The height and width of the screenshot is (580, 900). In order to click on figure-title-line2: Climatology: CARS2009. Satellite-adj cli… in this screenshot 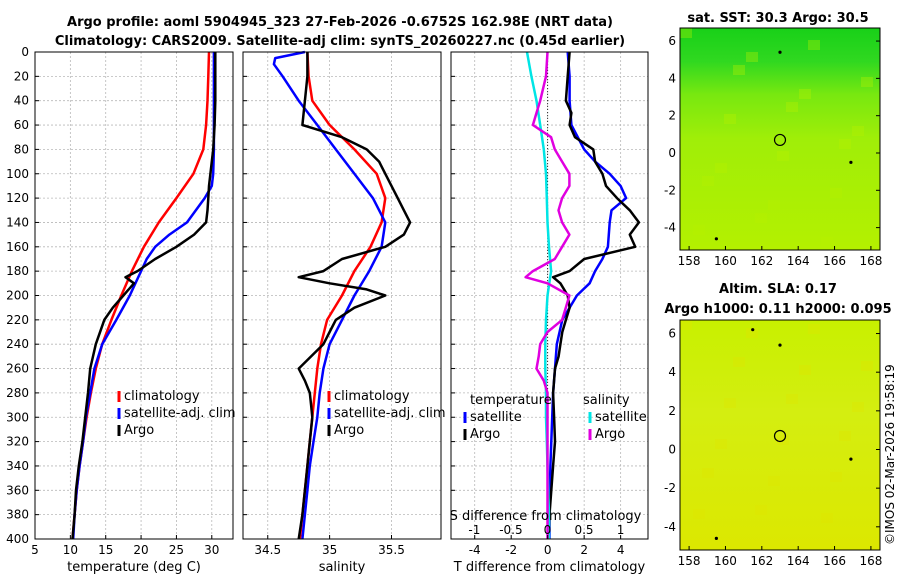, I will do `click(340, 41)`.